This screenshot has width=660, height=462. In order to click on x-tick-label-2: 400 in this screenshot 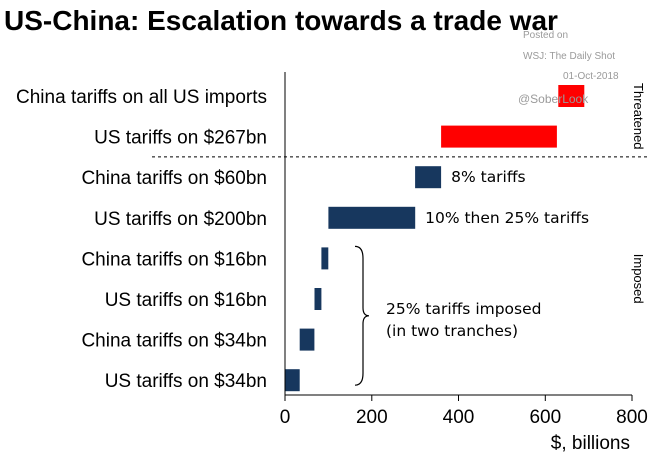, I will do `click(459, 417)`.